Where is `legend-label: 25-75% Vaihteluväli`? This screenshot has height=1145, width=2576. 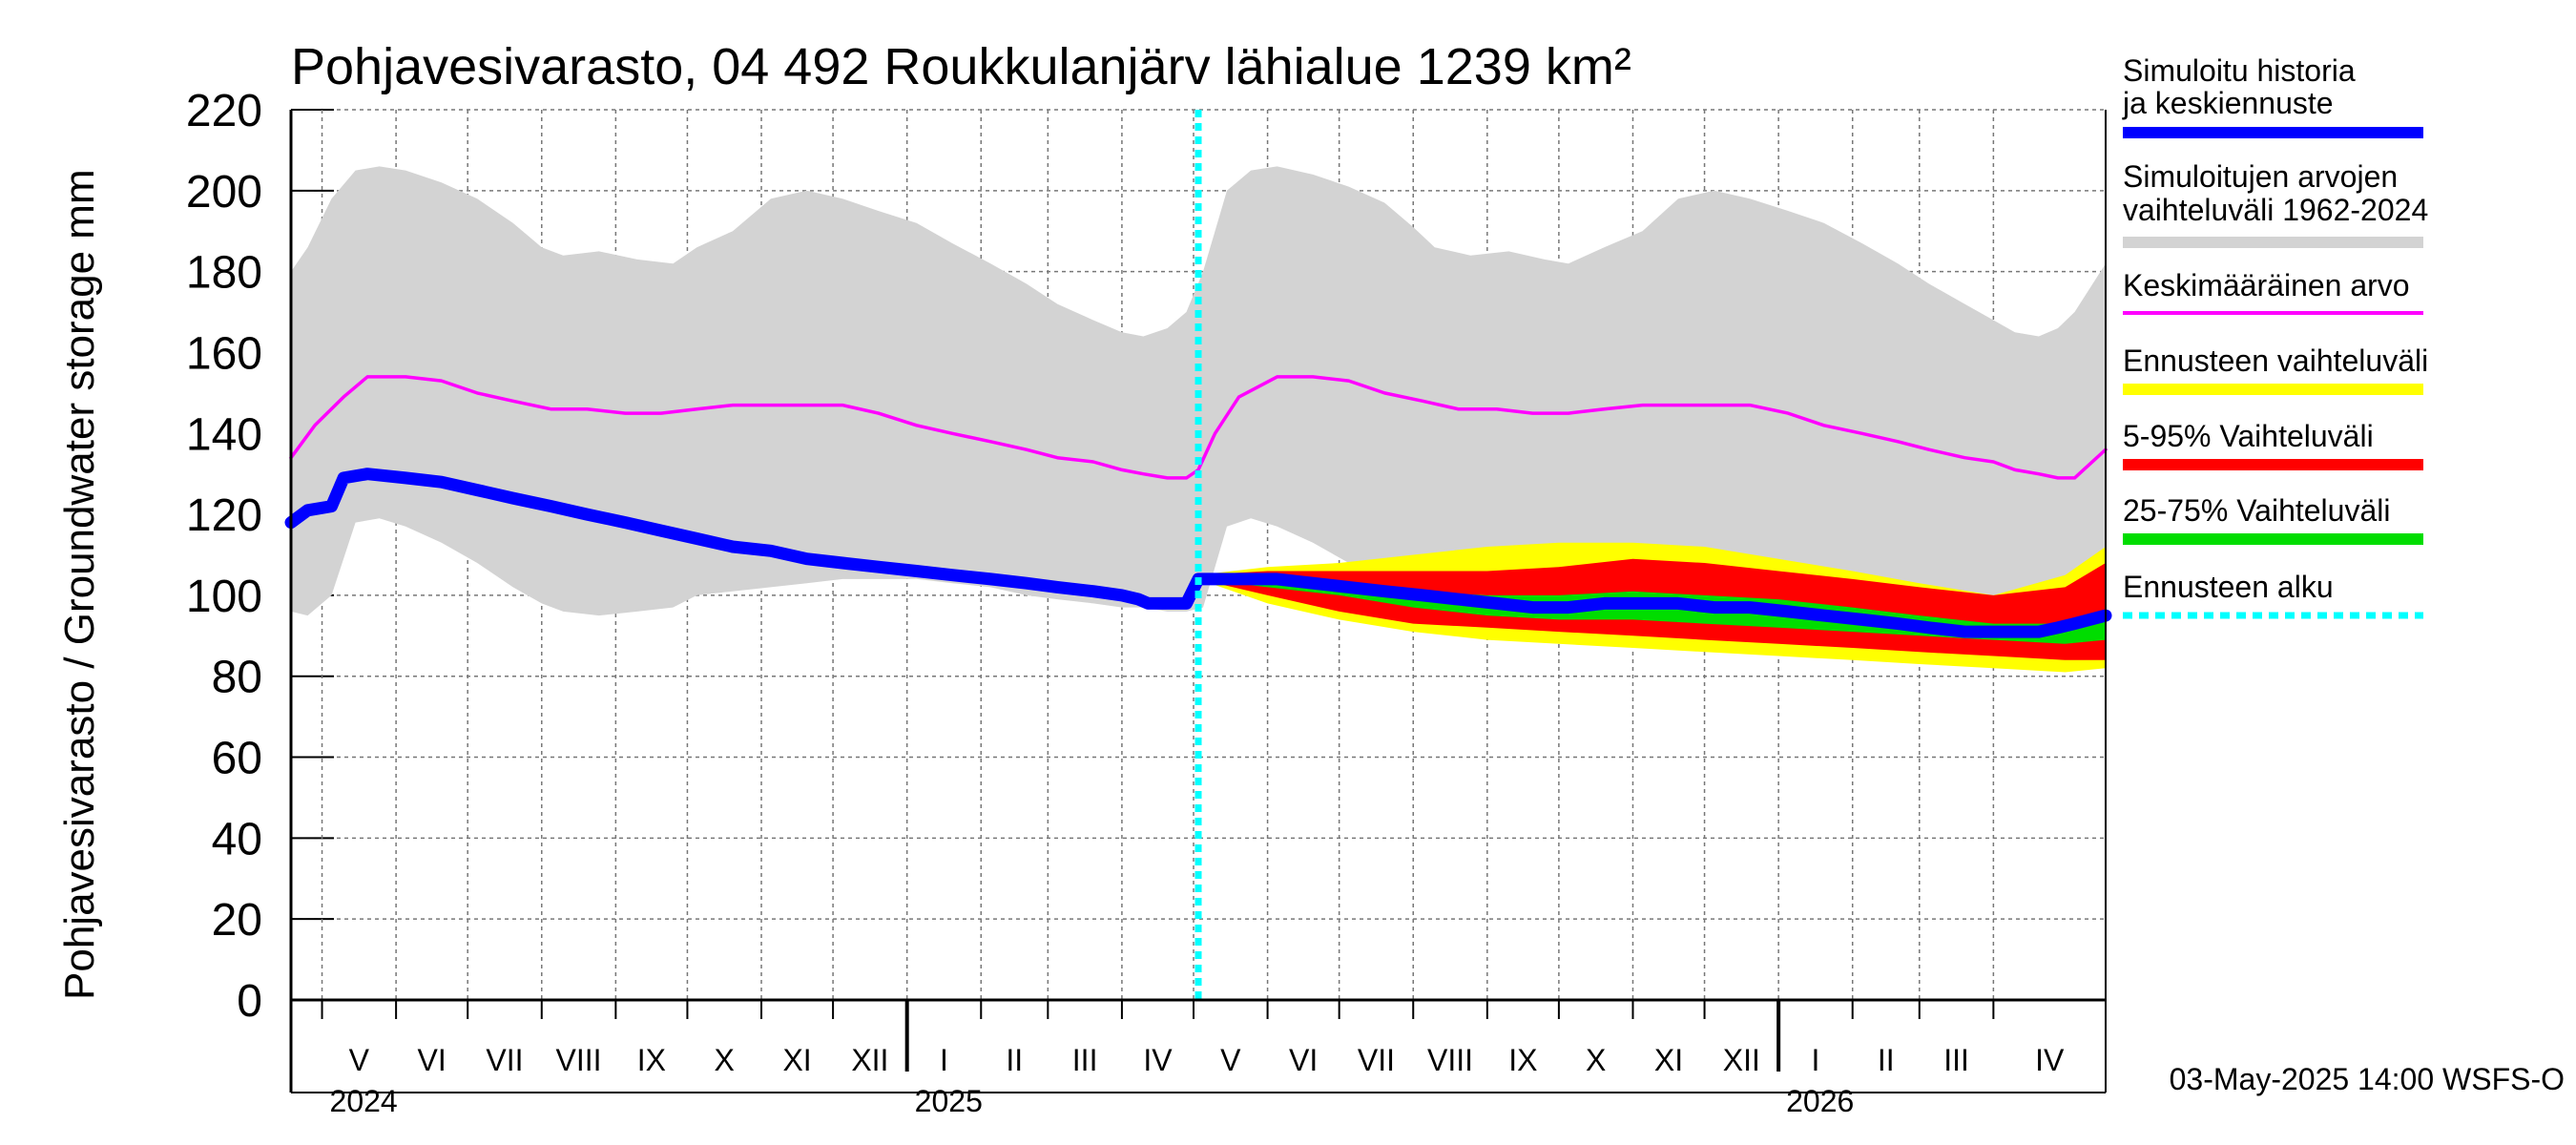
legend-label: 25-75% Vaihteluväli is located at coordinates (2256, 510).